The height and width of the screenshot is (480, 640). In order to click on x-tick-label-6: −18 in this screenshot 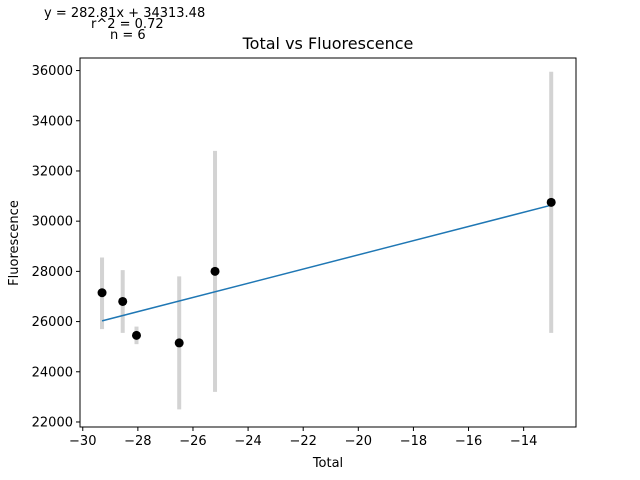, I will do `click(413, 441)`.